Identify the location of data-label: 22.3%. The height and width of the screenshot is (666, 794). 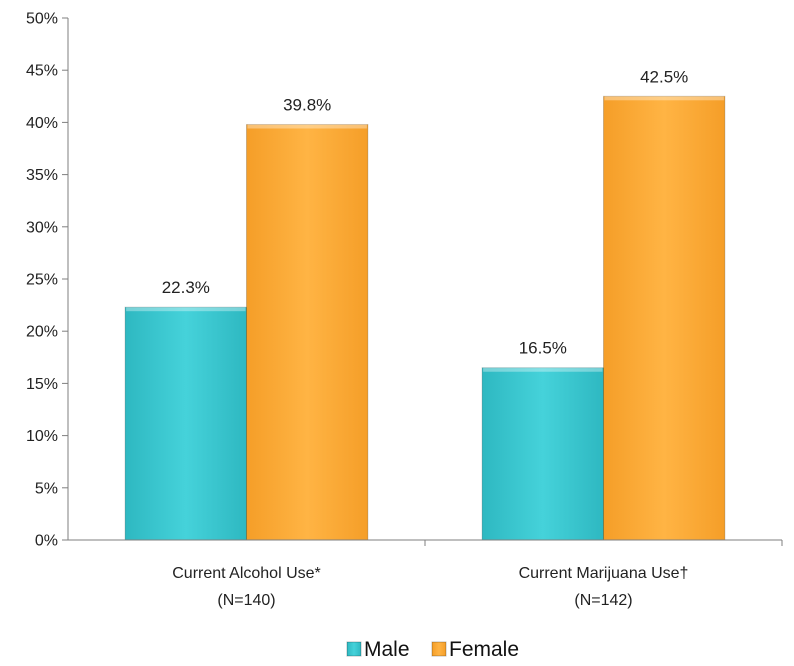
(186, 287).